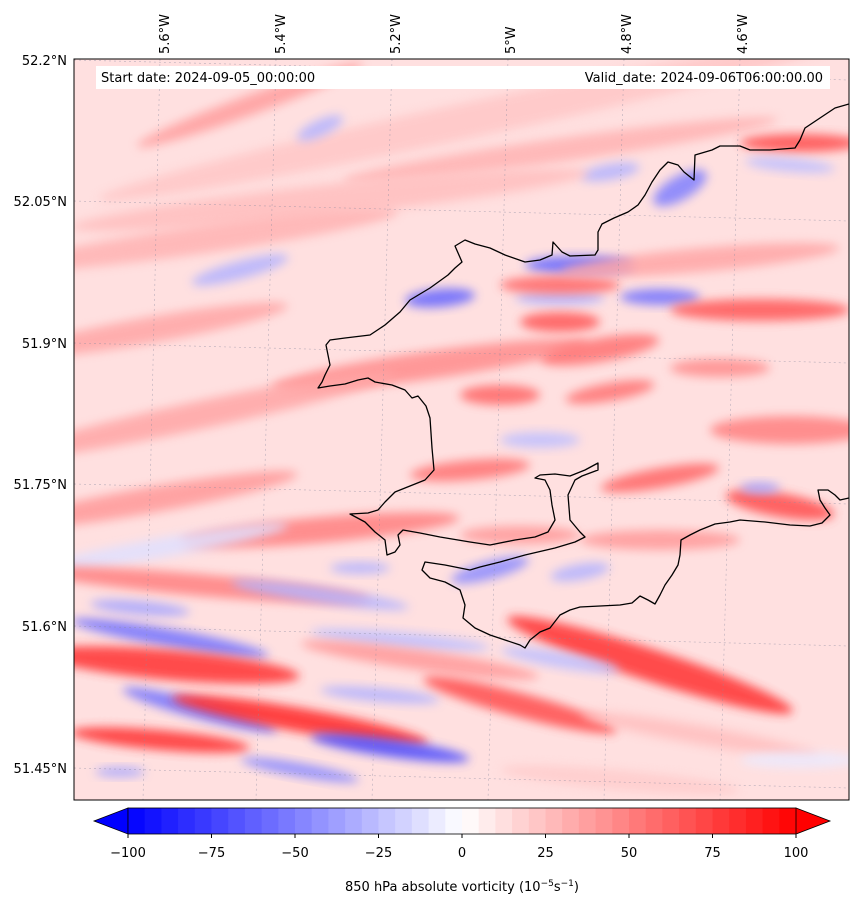  What do you see at coordinates (629, 853) in the screenshot?
I see `cbar-tick-label: 50` at bounding box center [629, 853].